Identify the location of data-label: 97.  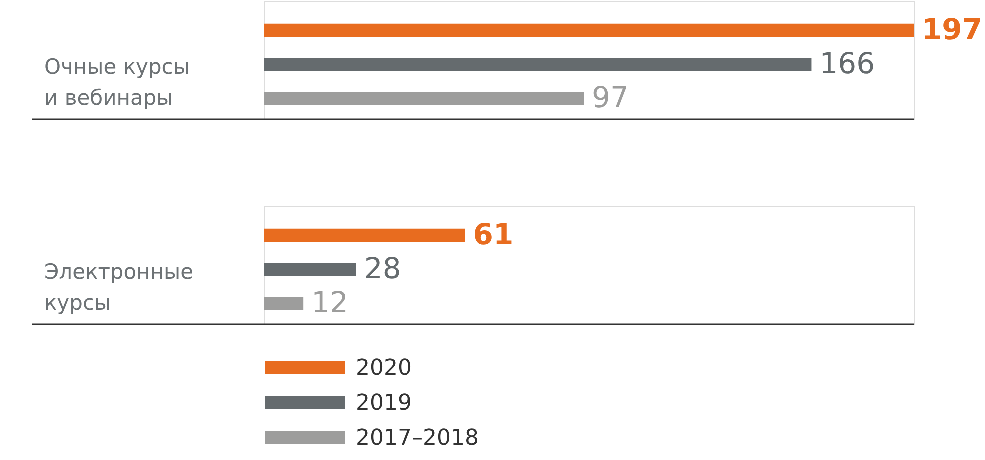
(610, 97).